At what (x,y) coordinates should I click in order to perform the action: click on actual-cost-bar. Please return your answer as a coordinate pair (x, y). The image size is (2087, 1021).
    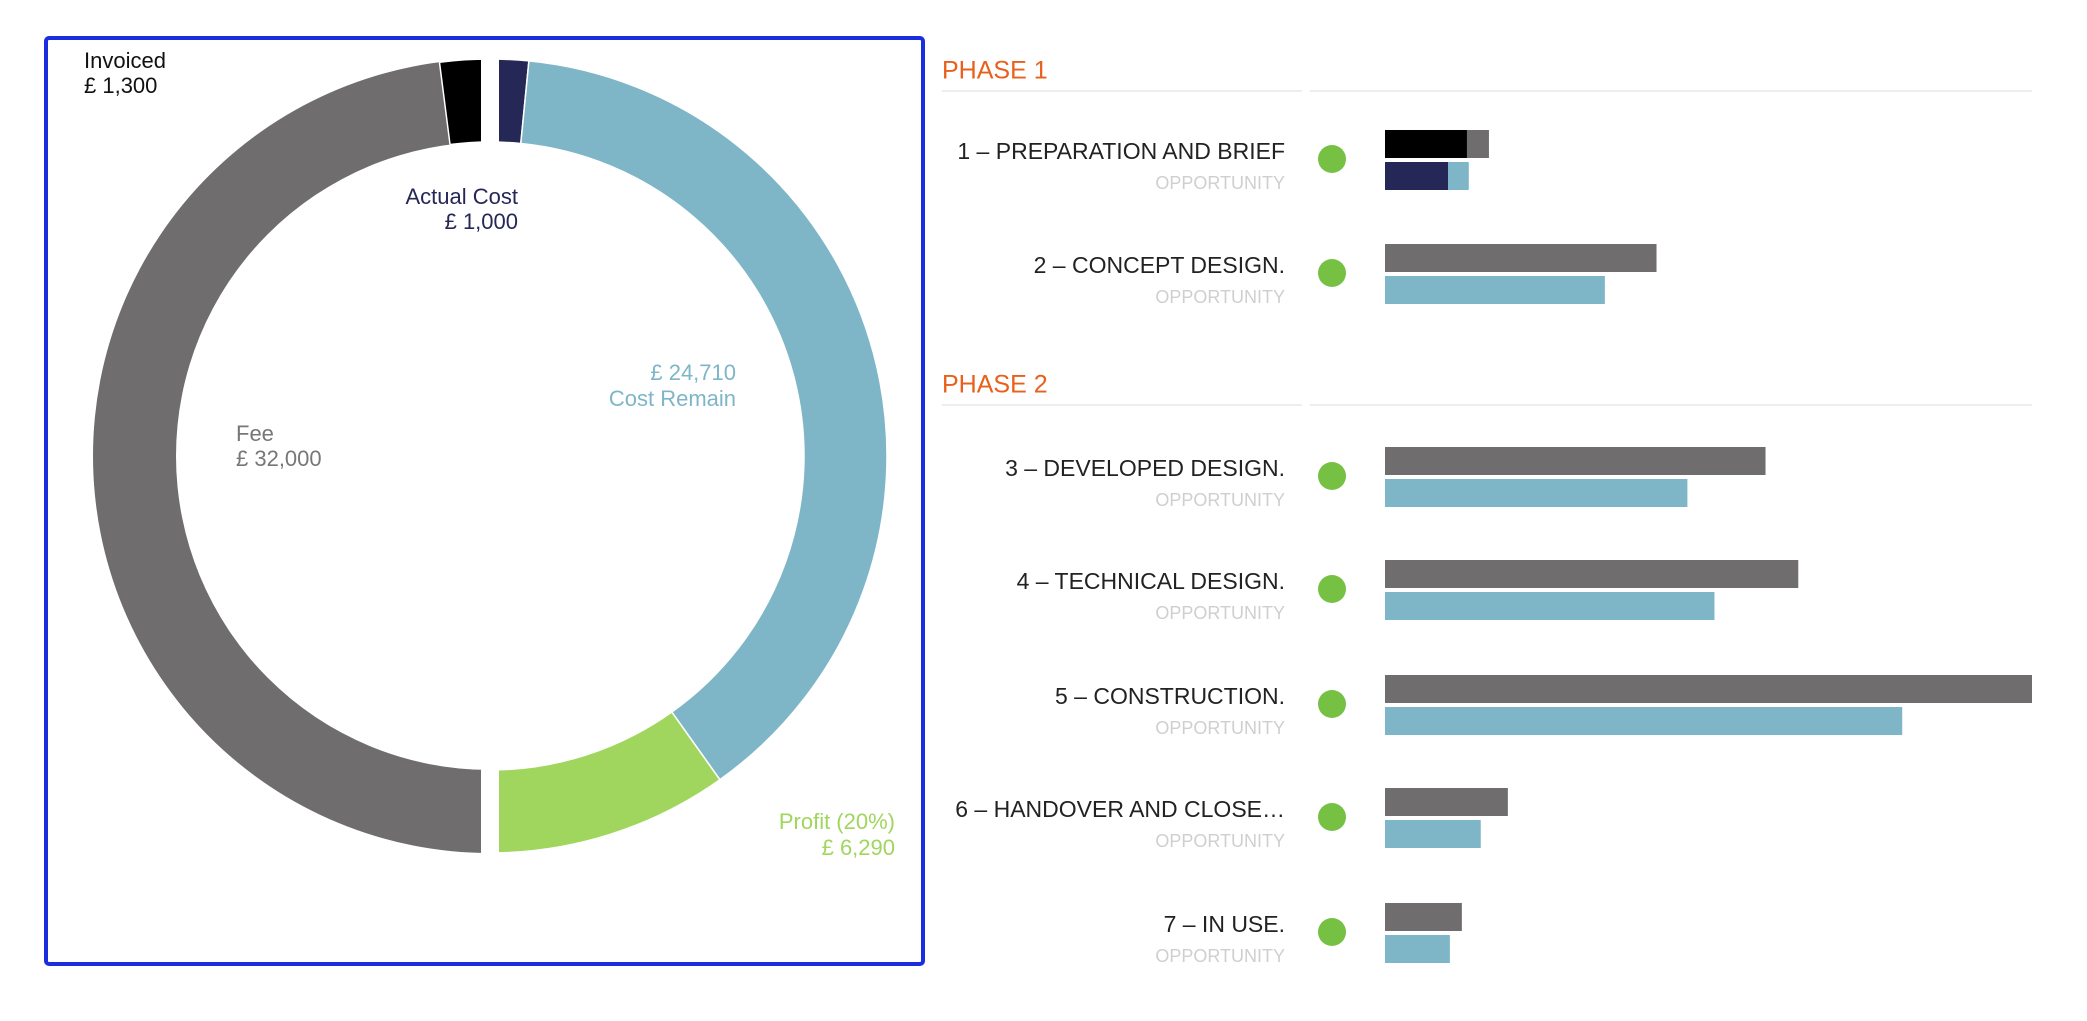
    Looking at the image, I should click on (1416, 176).